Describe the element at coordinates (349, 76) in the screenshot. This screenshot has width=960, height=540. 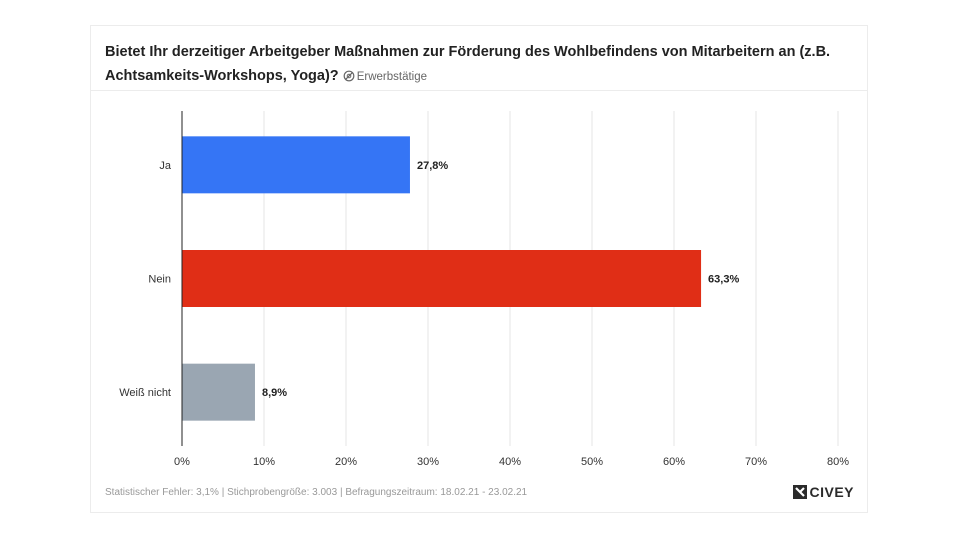
I see `target-group-icon` at that location.